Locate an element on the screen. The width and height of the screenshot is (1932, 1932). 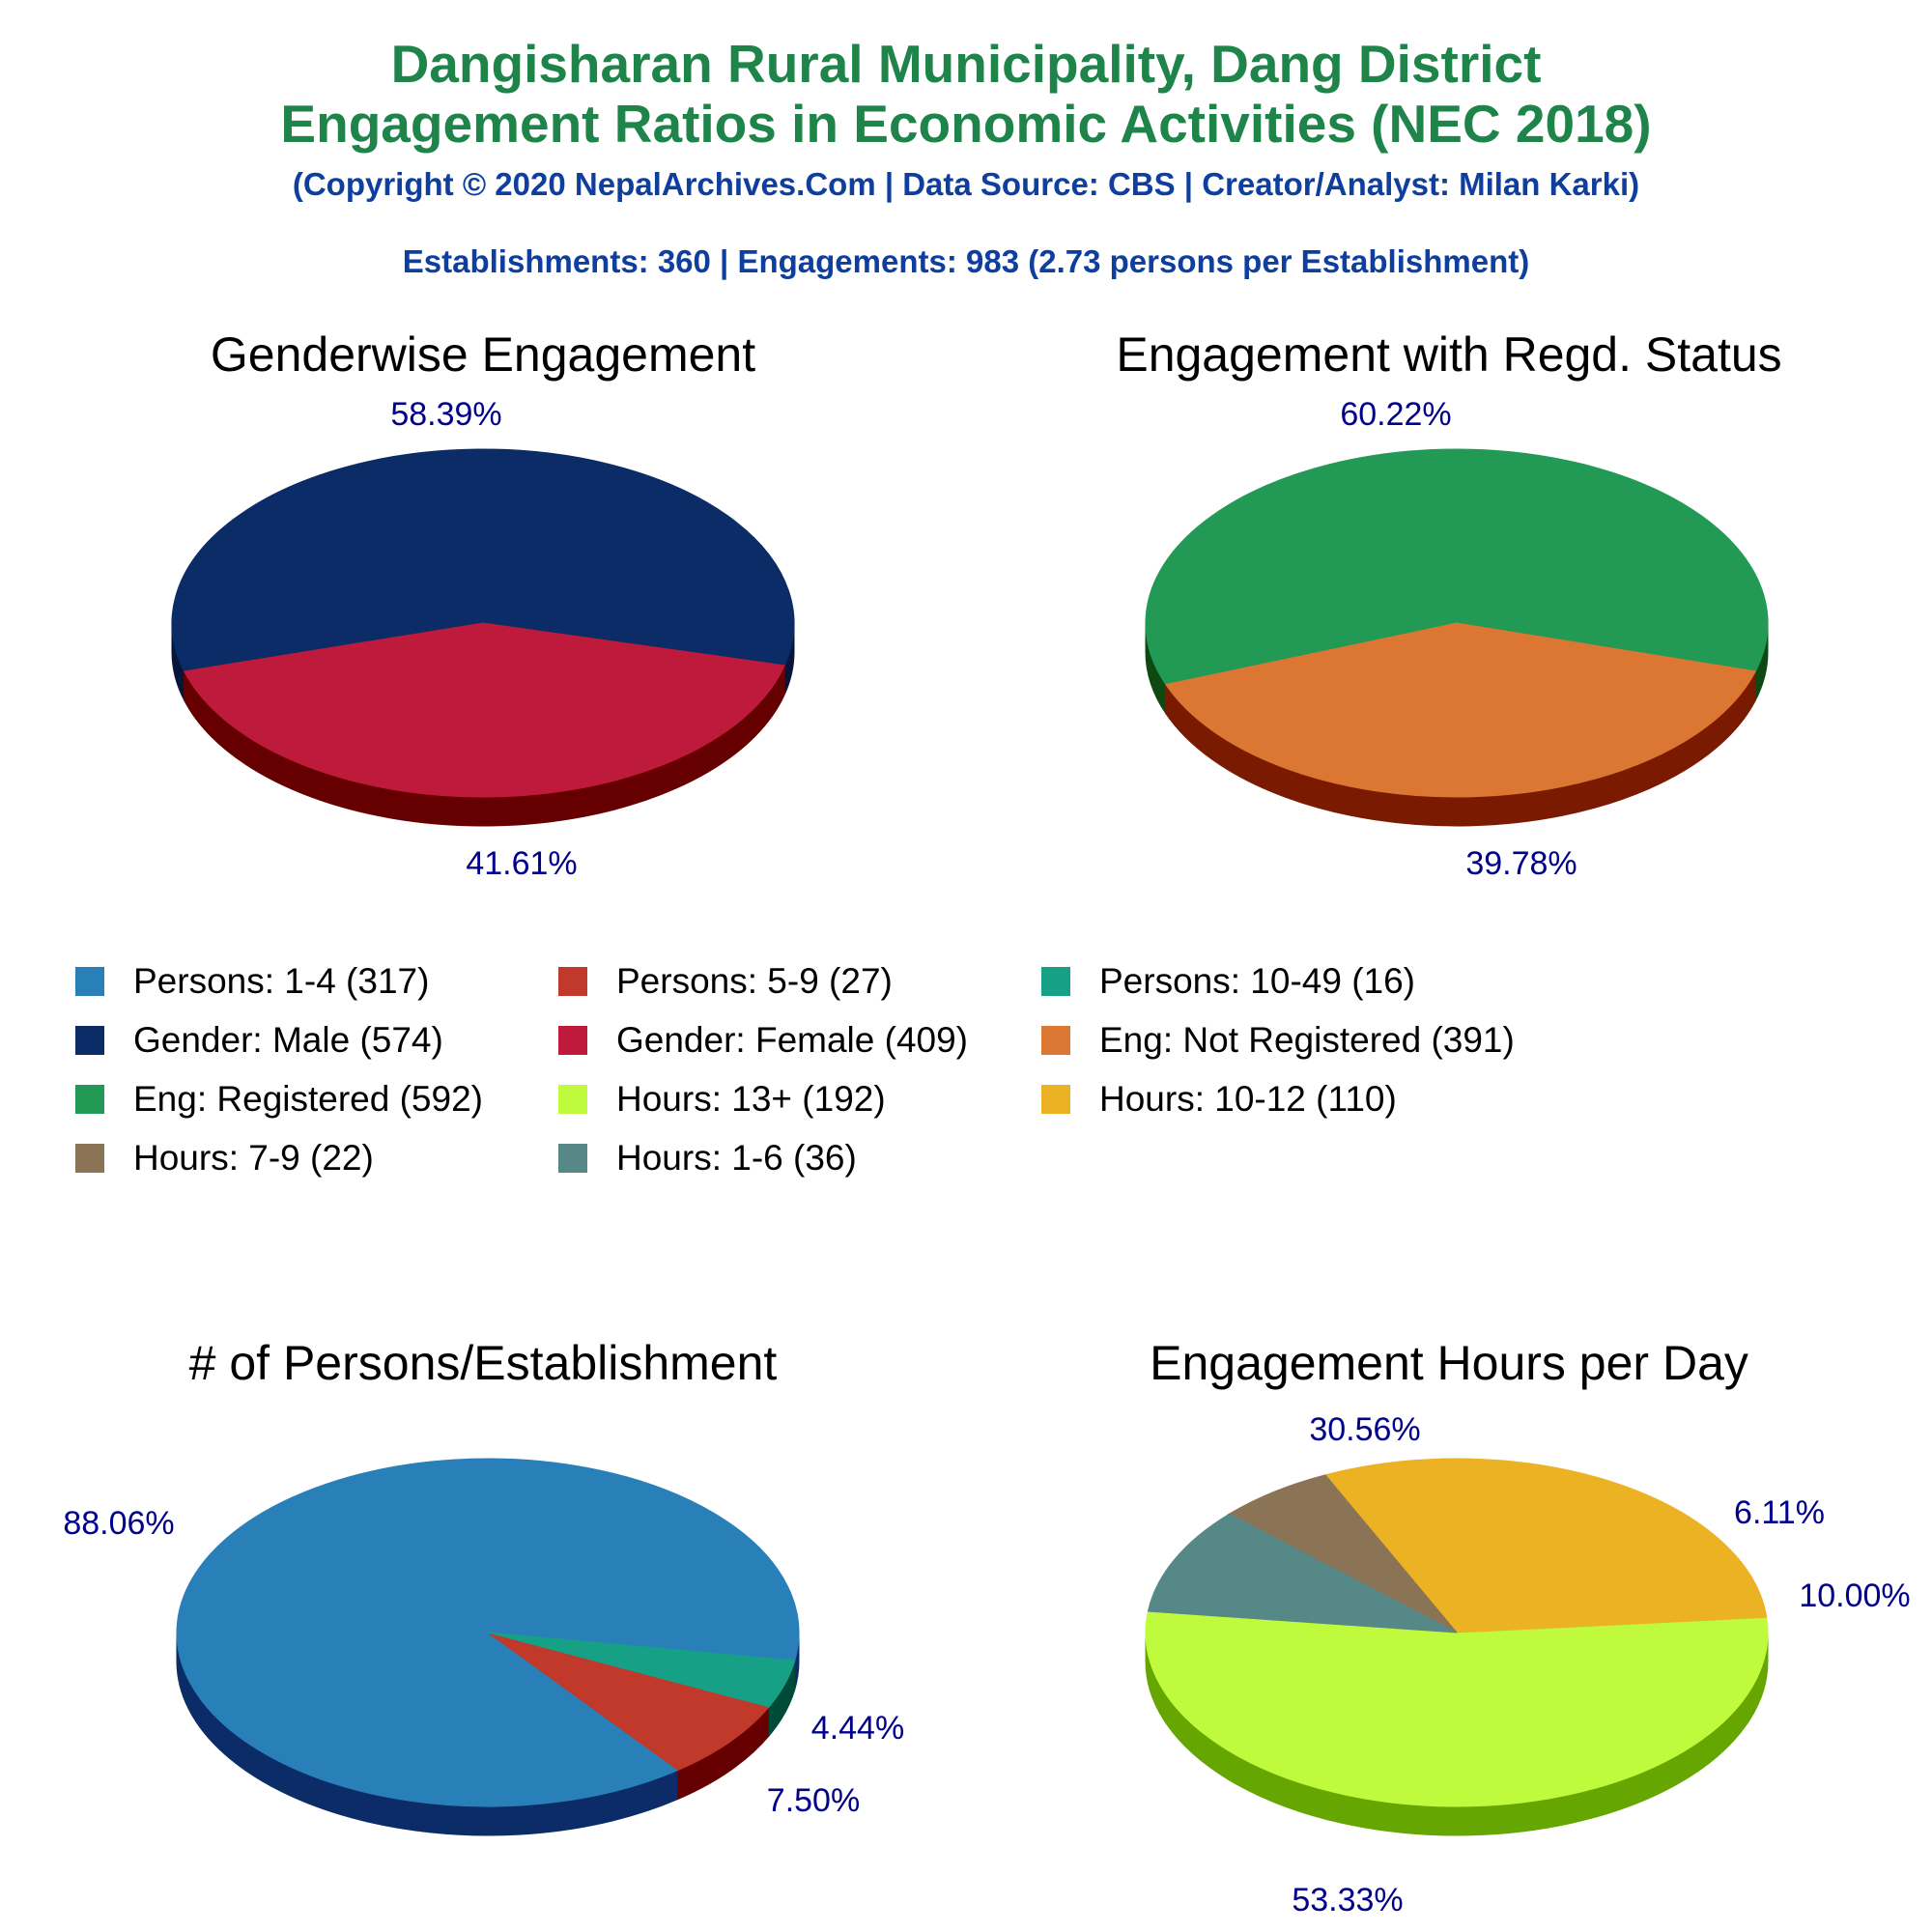
legend-label: Gender: Female (409) is located at coordinates (792, 1040).